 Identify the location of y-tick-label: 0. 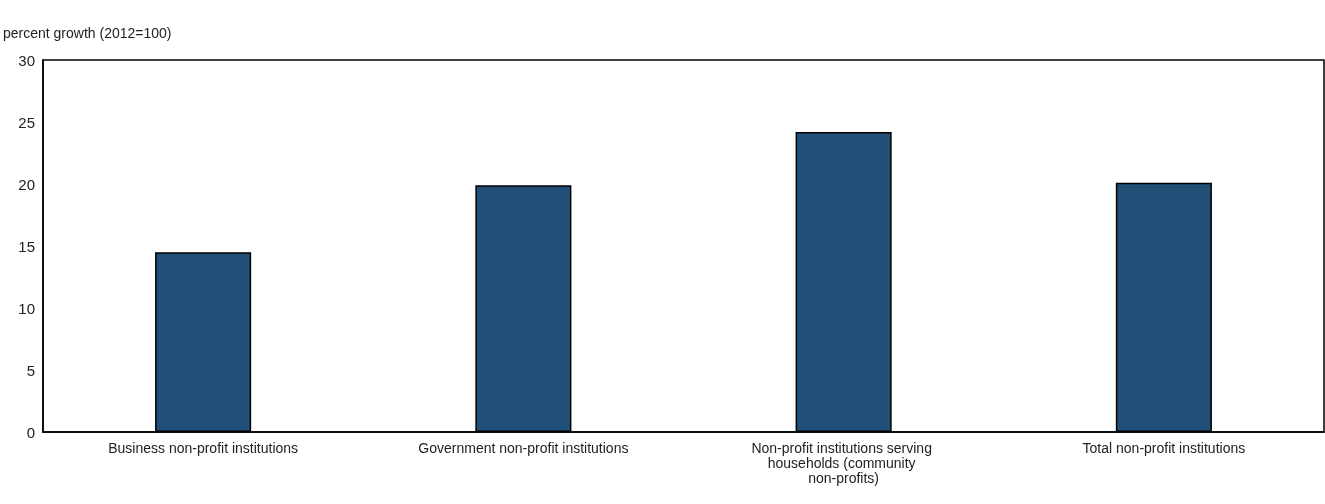
(30, 432).